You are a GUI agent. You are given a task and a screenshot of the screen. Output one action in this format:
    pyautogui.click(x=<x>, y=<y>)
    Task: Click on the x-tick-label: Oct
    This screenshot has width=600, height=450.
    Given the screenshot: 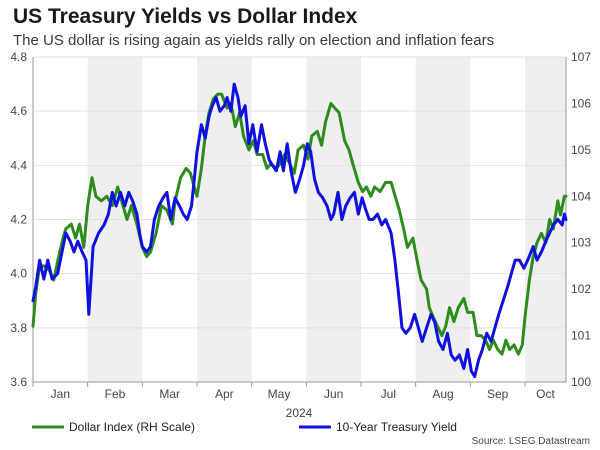 What is the action you would take?
    pyautogui.click(x=545, y=394)
    